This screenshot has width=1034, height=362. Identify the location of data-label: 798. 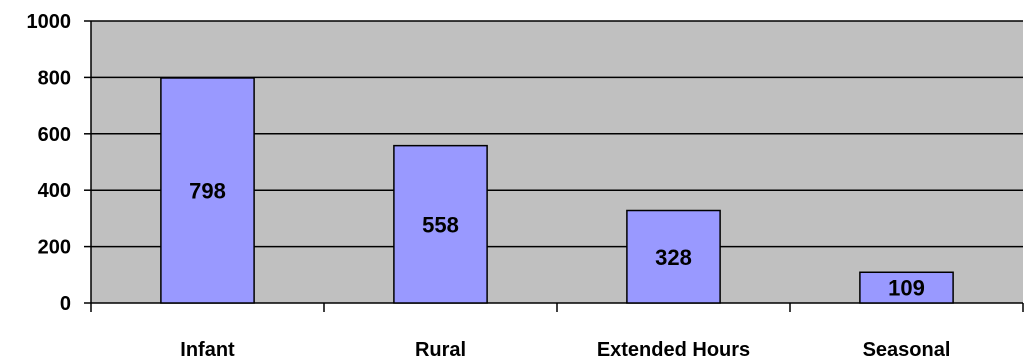
(207, 190).